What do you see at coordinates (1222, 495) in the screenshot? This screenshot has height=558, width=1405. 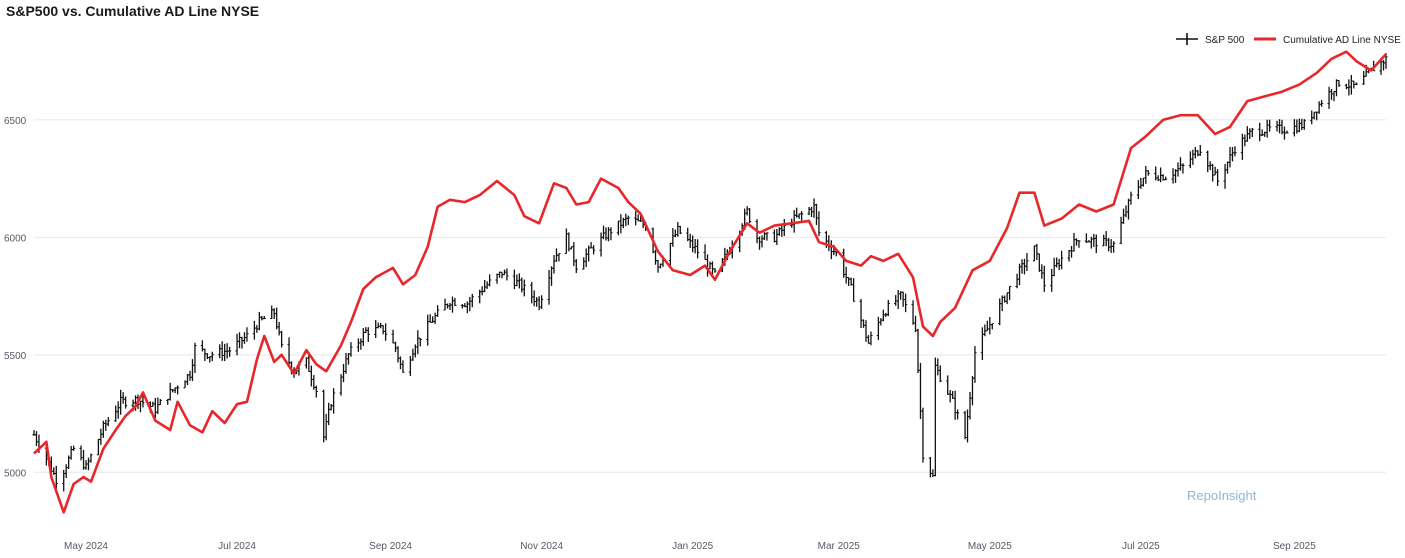 I see `watermark-text: RepoInsight` at bounding box center [1222, 495].